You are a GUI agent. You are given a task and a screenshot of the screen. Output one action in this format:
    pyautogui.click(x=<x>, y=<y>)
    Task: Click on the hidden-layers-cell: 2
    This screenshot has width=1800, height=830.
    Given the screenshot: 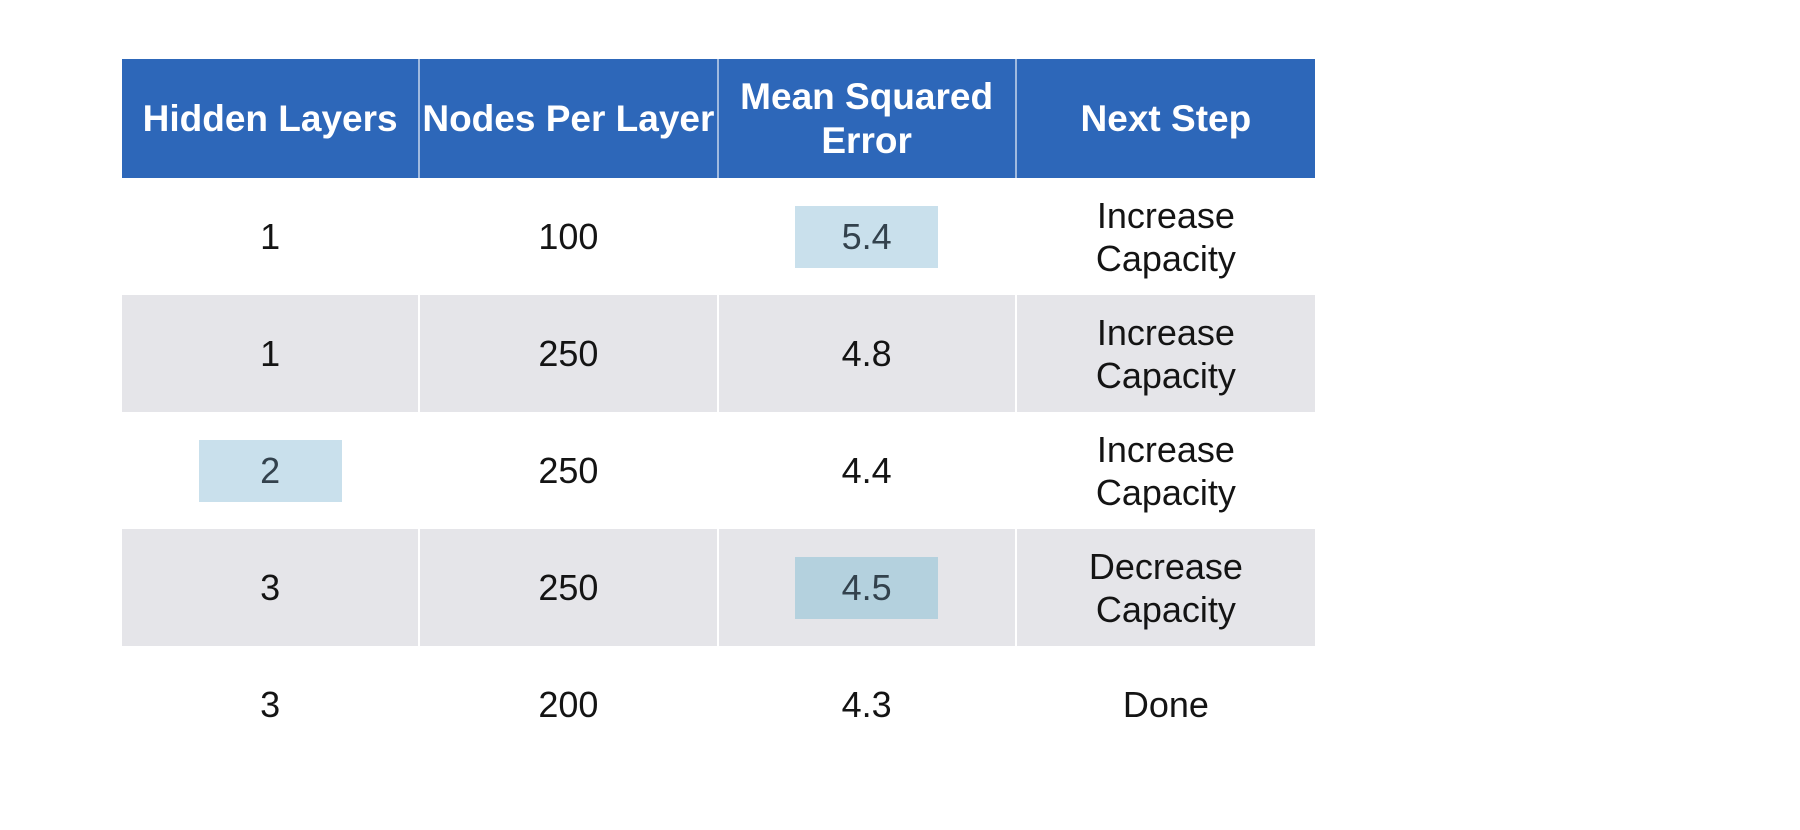 What is the action you would take?
    pyautogui.click(x=271, y=470)
    